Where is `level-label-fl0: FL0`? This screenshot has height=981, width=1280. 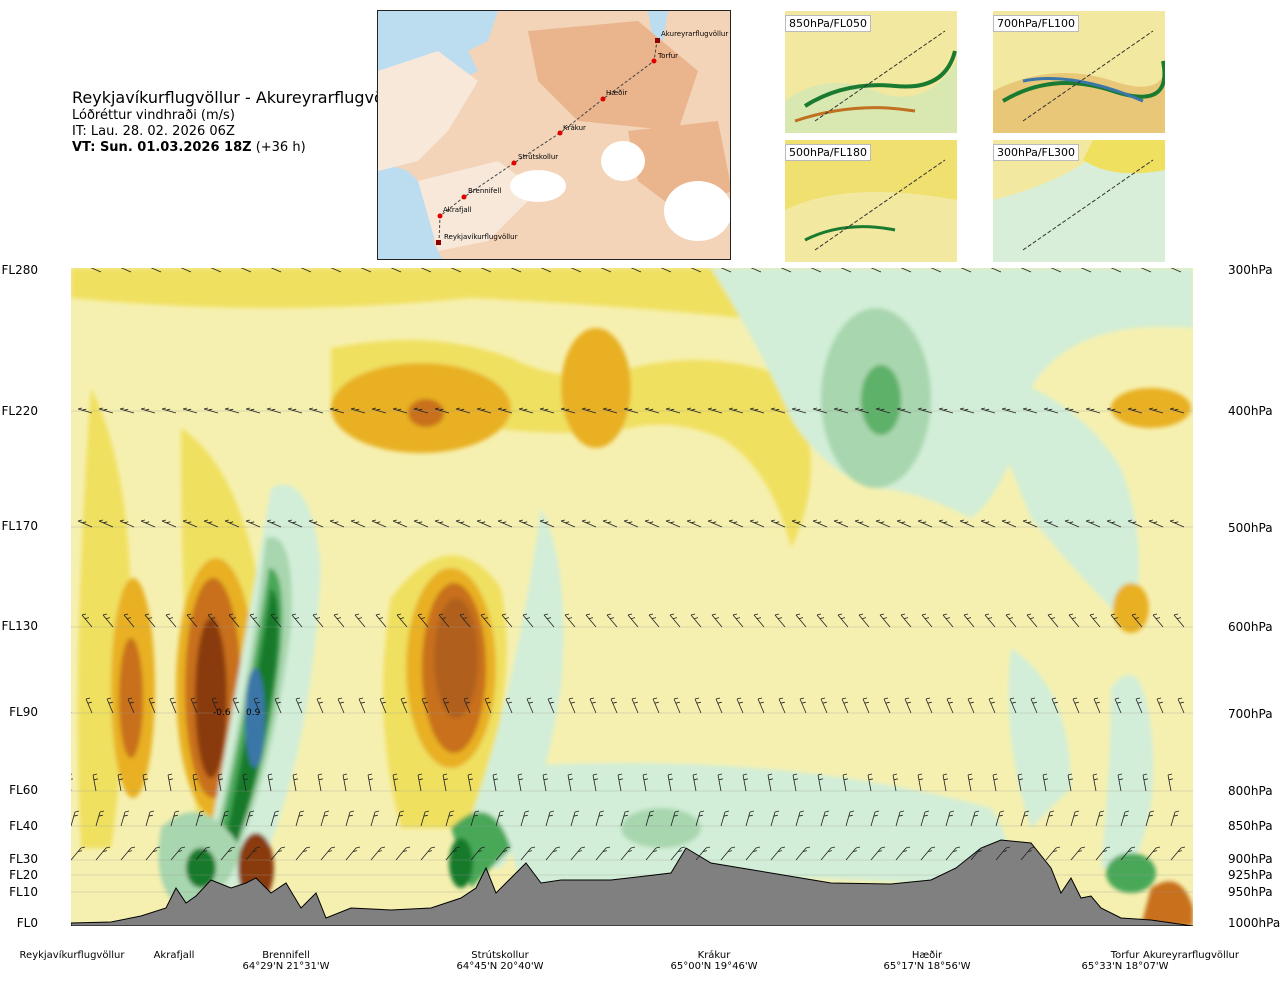 level-label-fl0: FL0 is located at coordinates (27, 923).